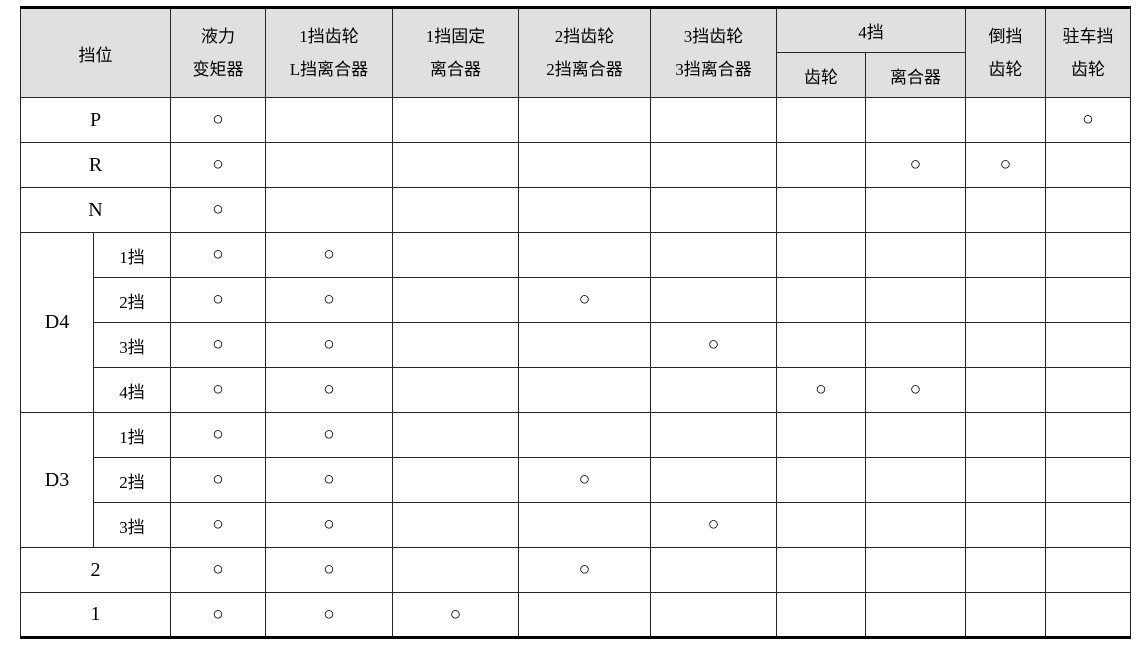  I want to click on table-row: P ○ ○, so click(575, 120).